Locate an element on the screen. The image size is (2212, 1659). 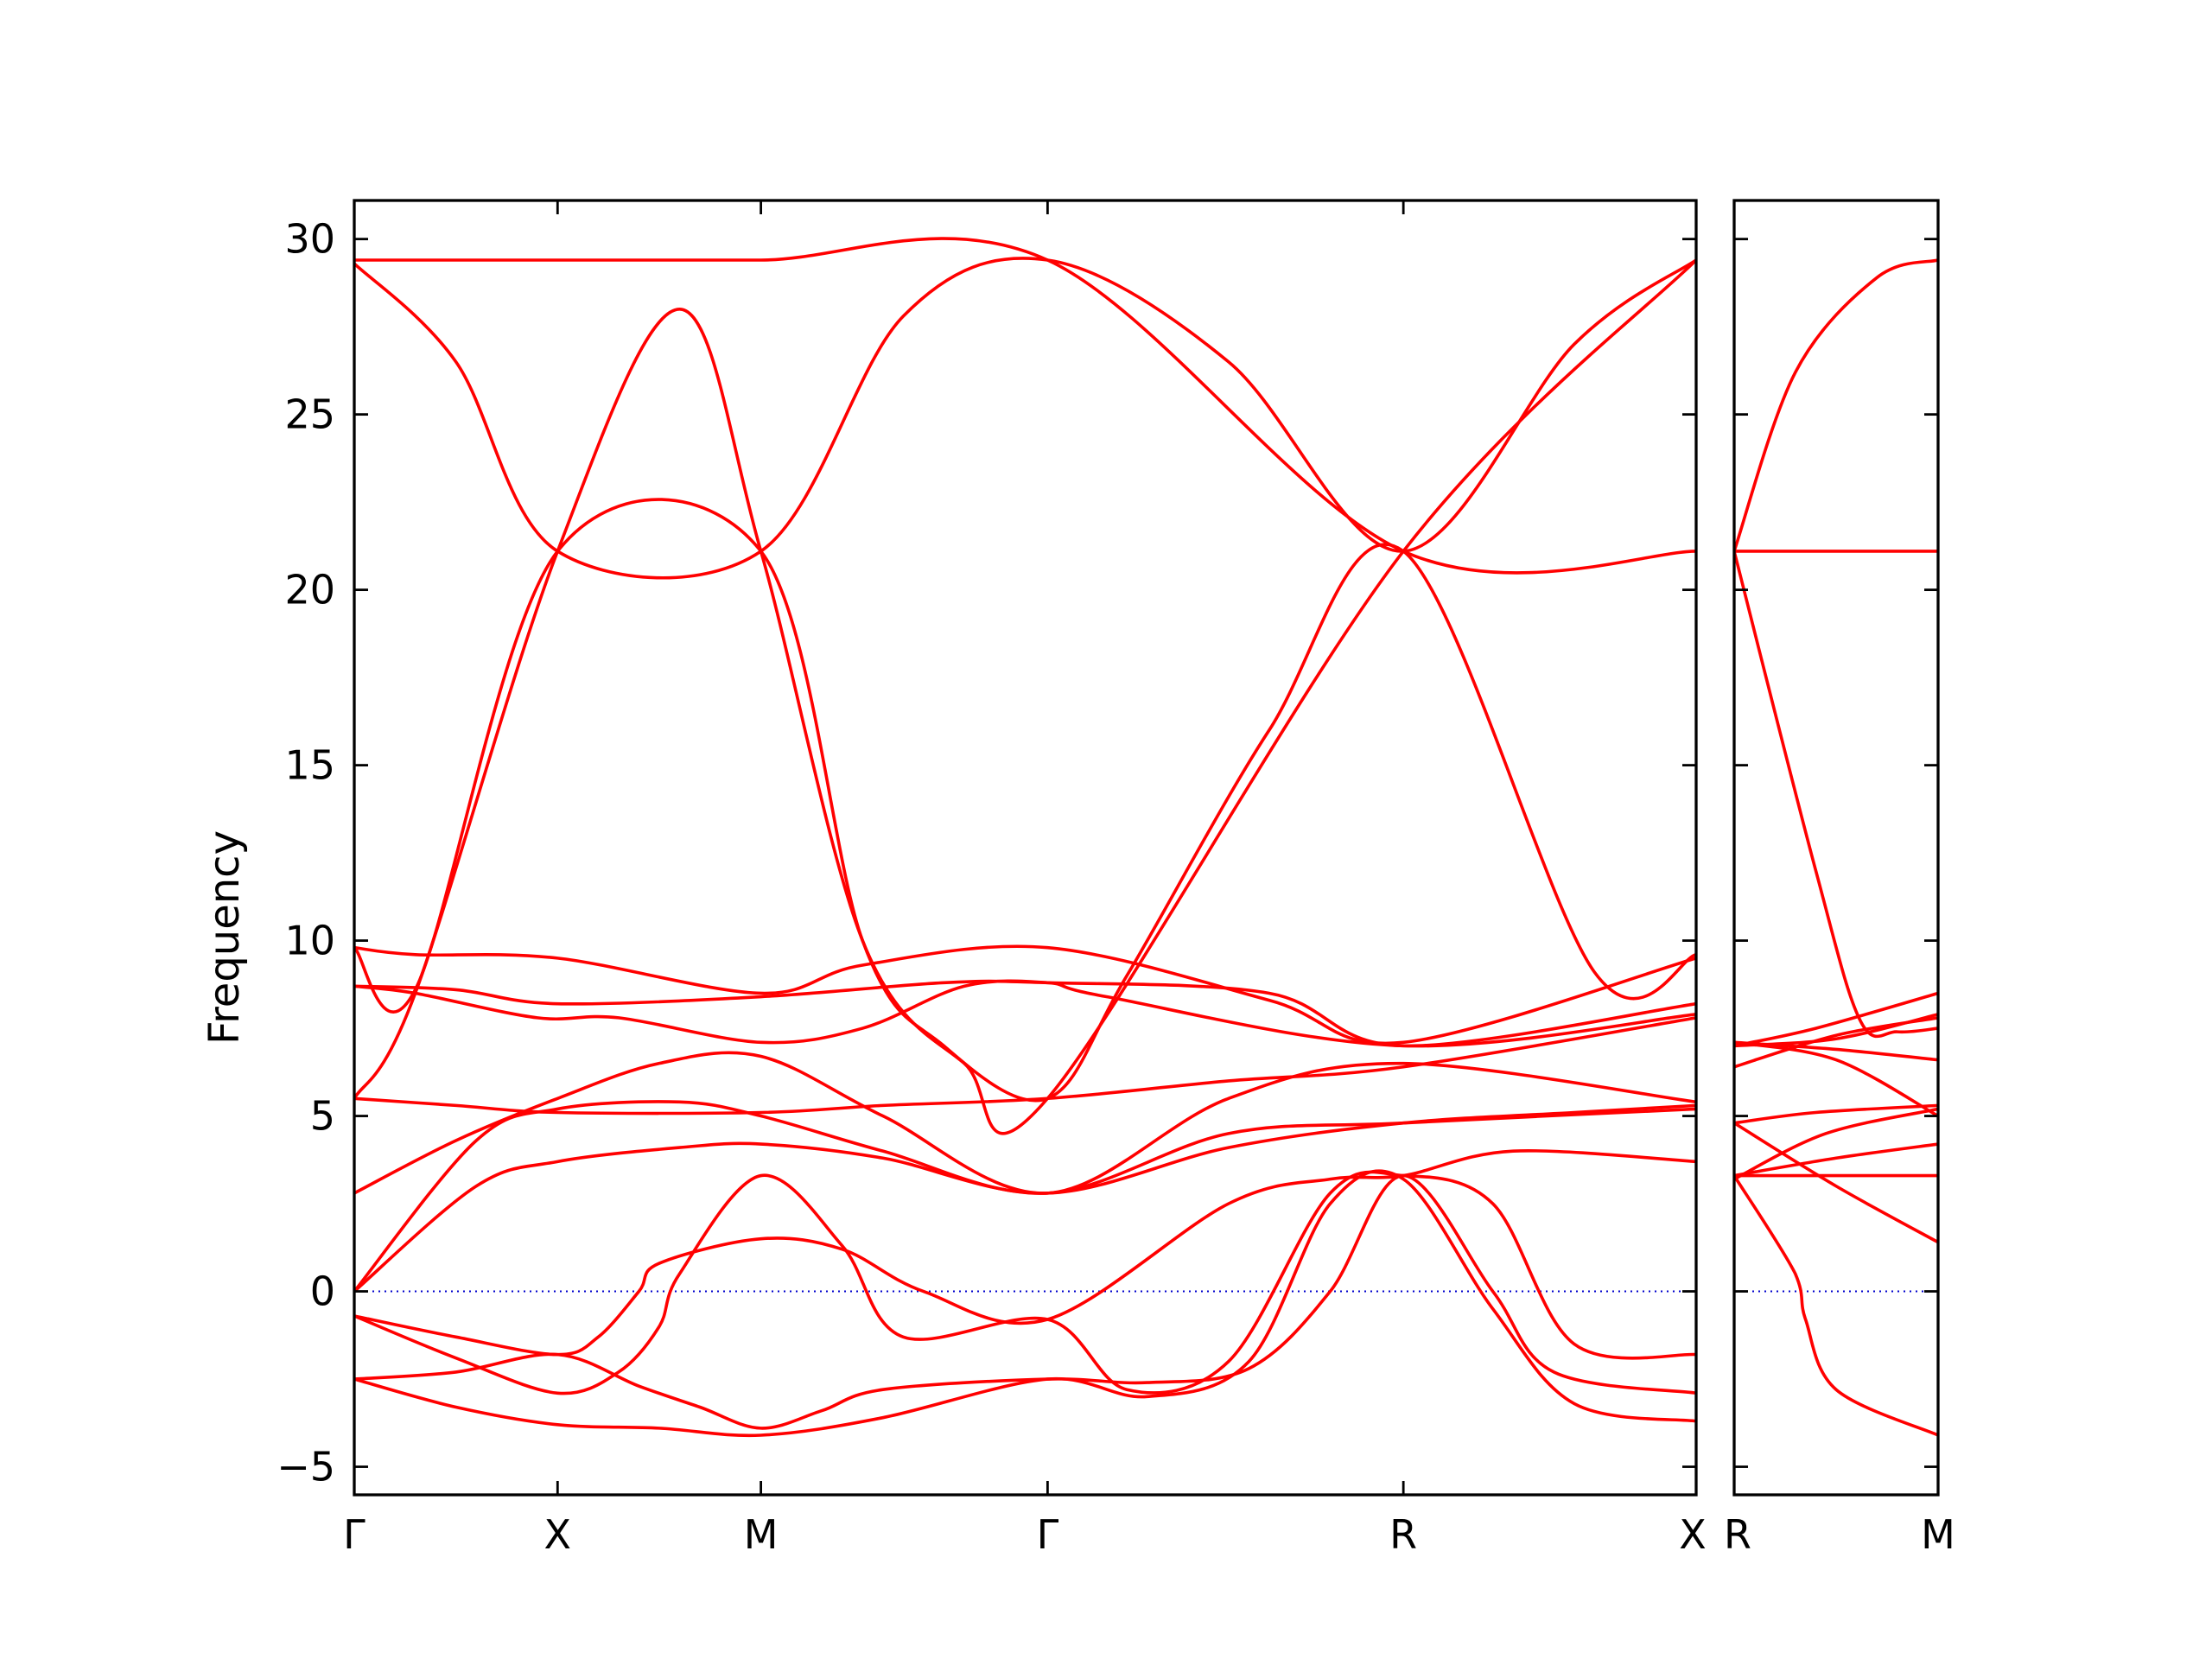
band-group is located at coordinates (1836, 847).